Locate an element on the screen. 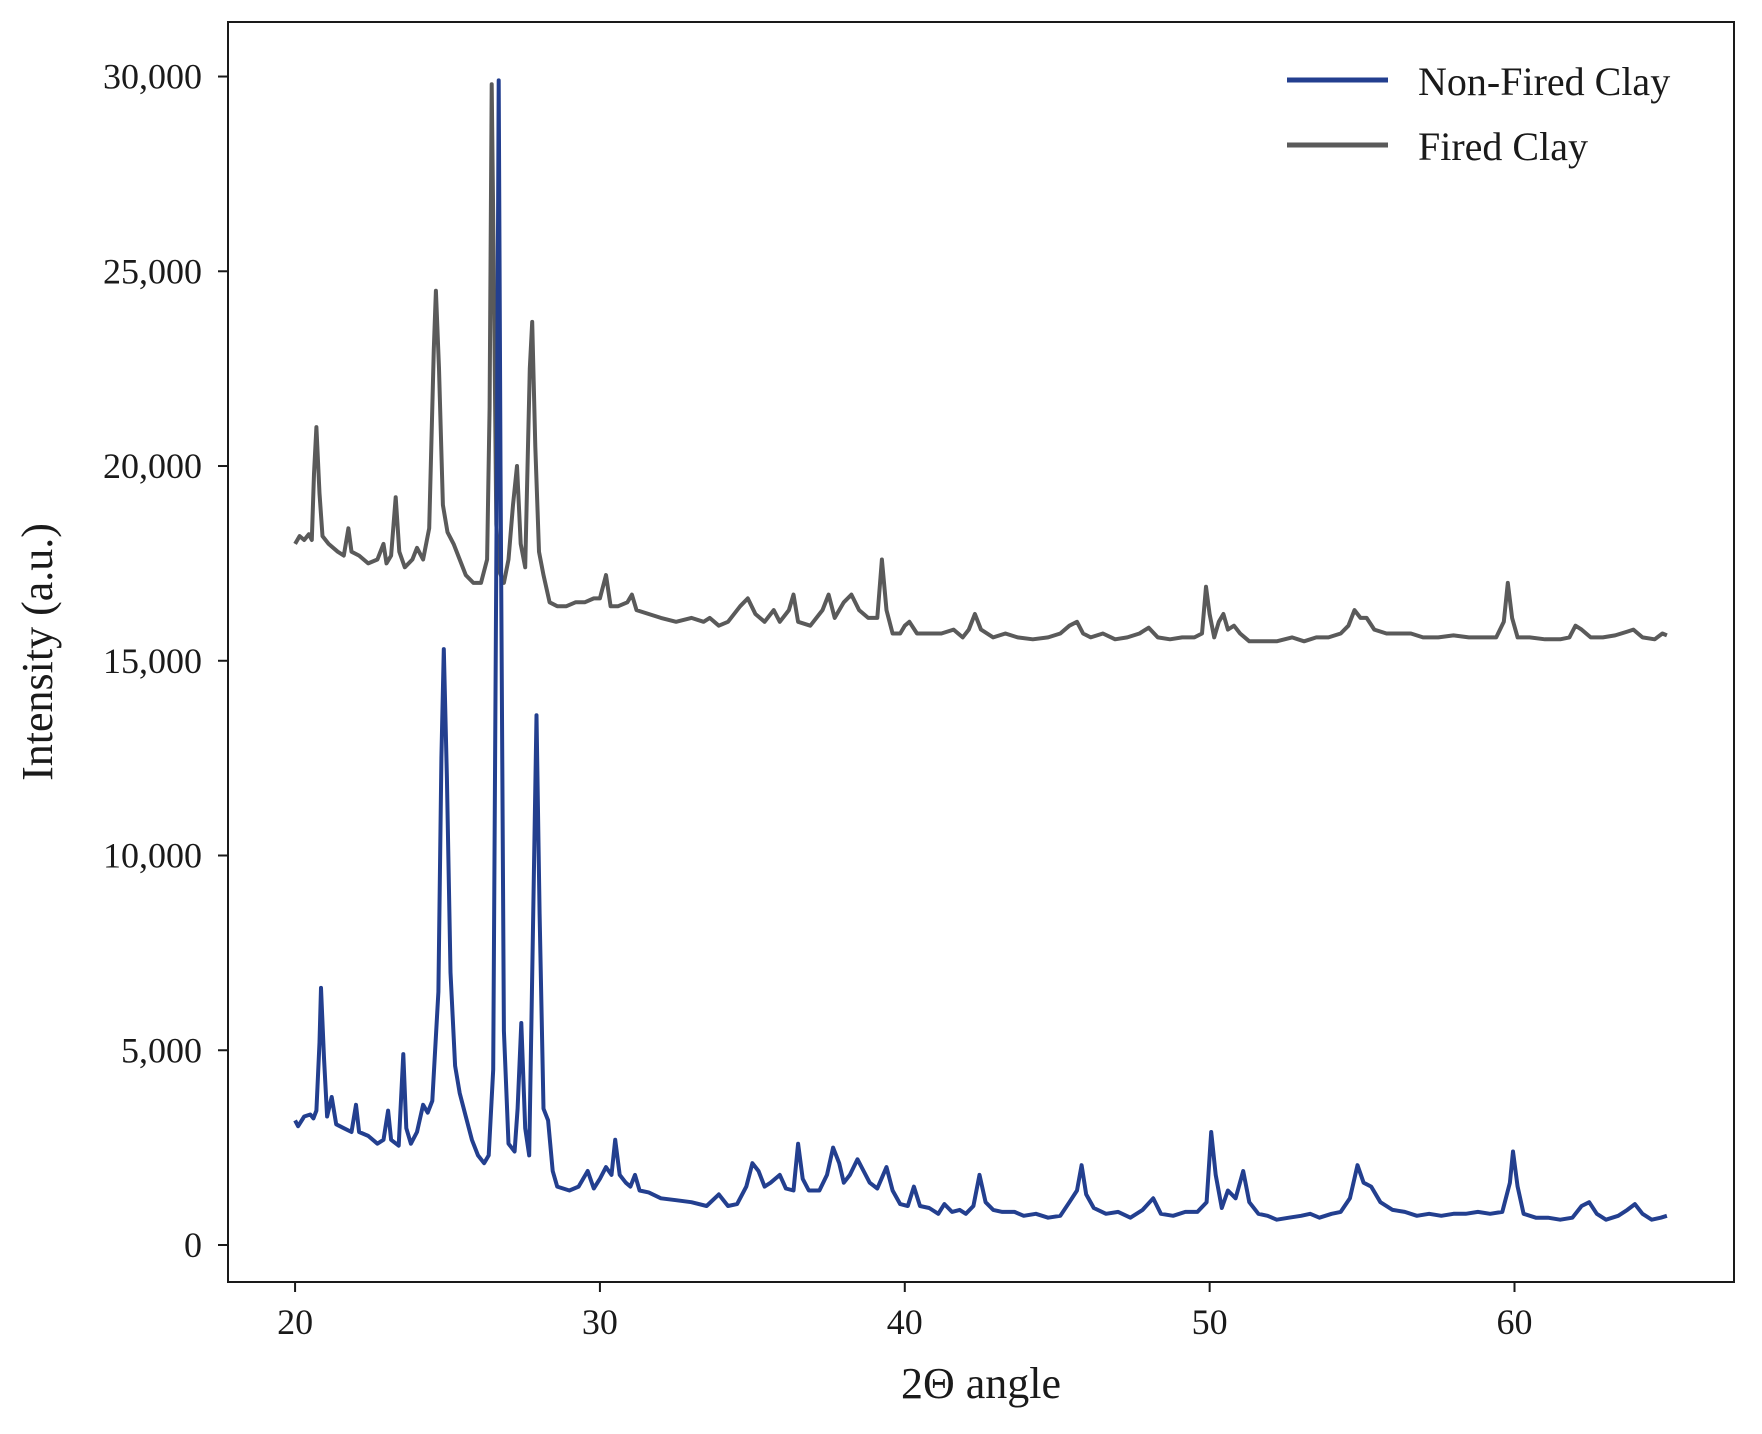  x-axis-ticks: 20 30 40 50 60 is located at coordinates (905, 1312).